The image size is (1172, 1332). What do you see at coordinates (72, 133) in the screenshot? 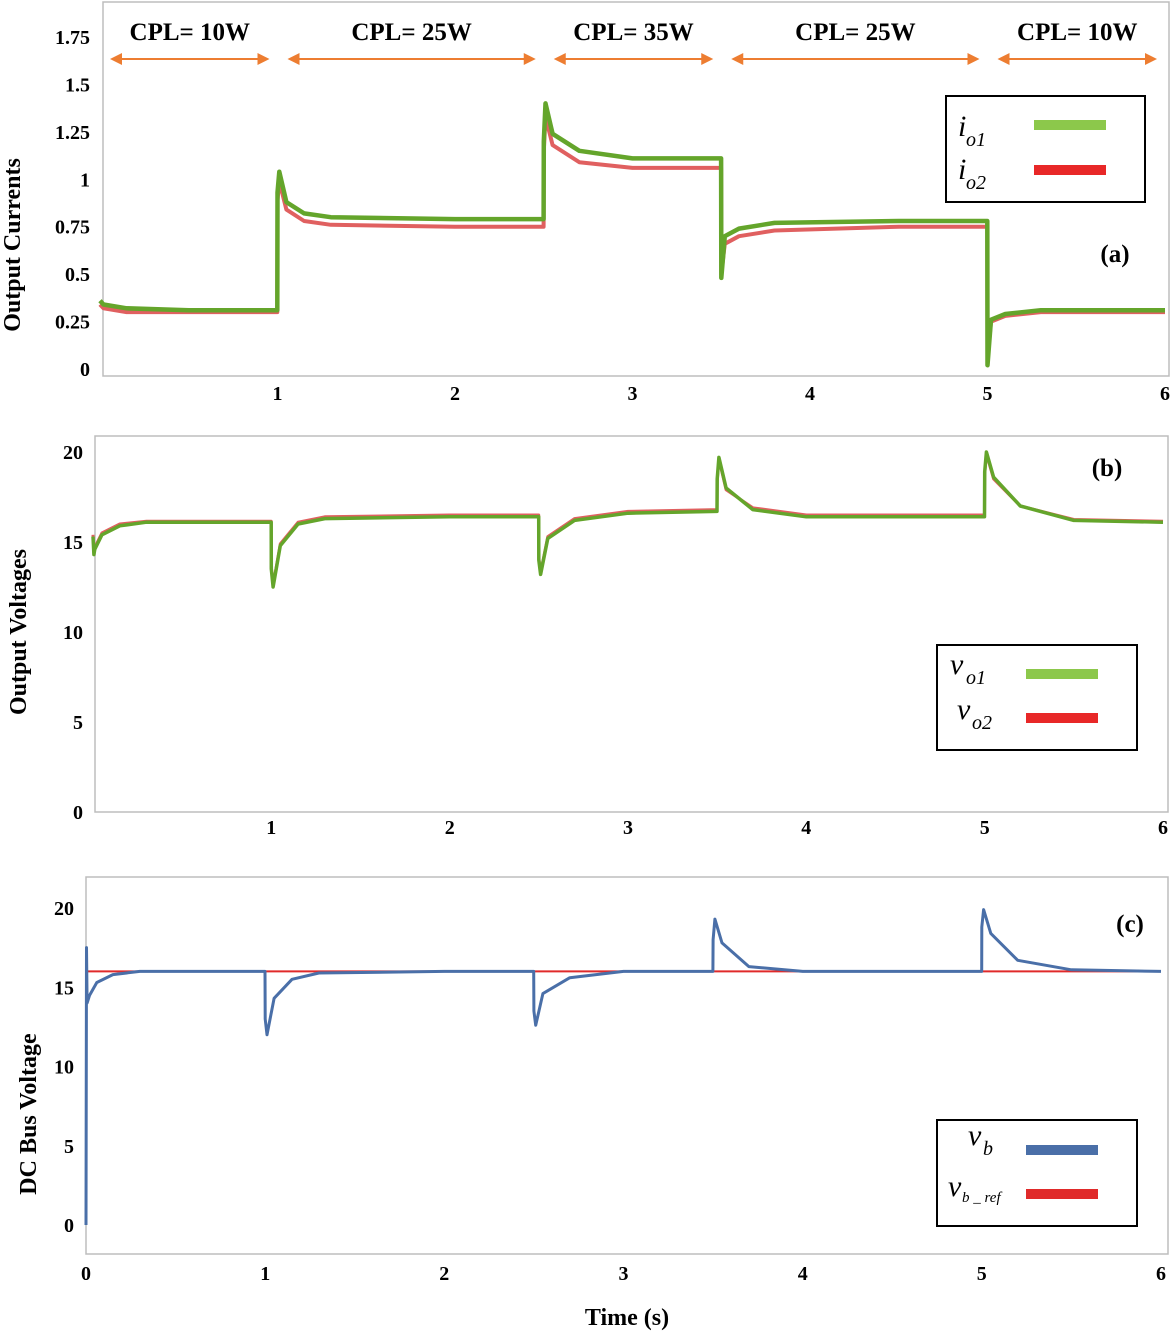
I see `y-tick-label: 1.25` at bounding box center [72, 133].